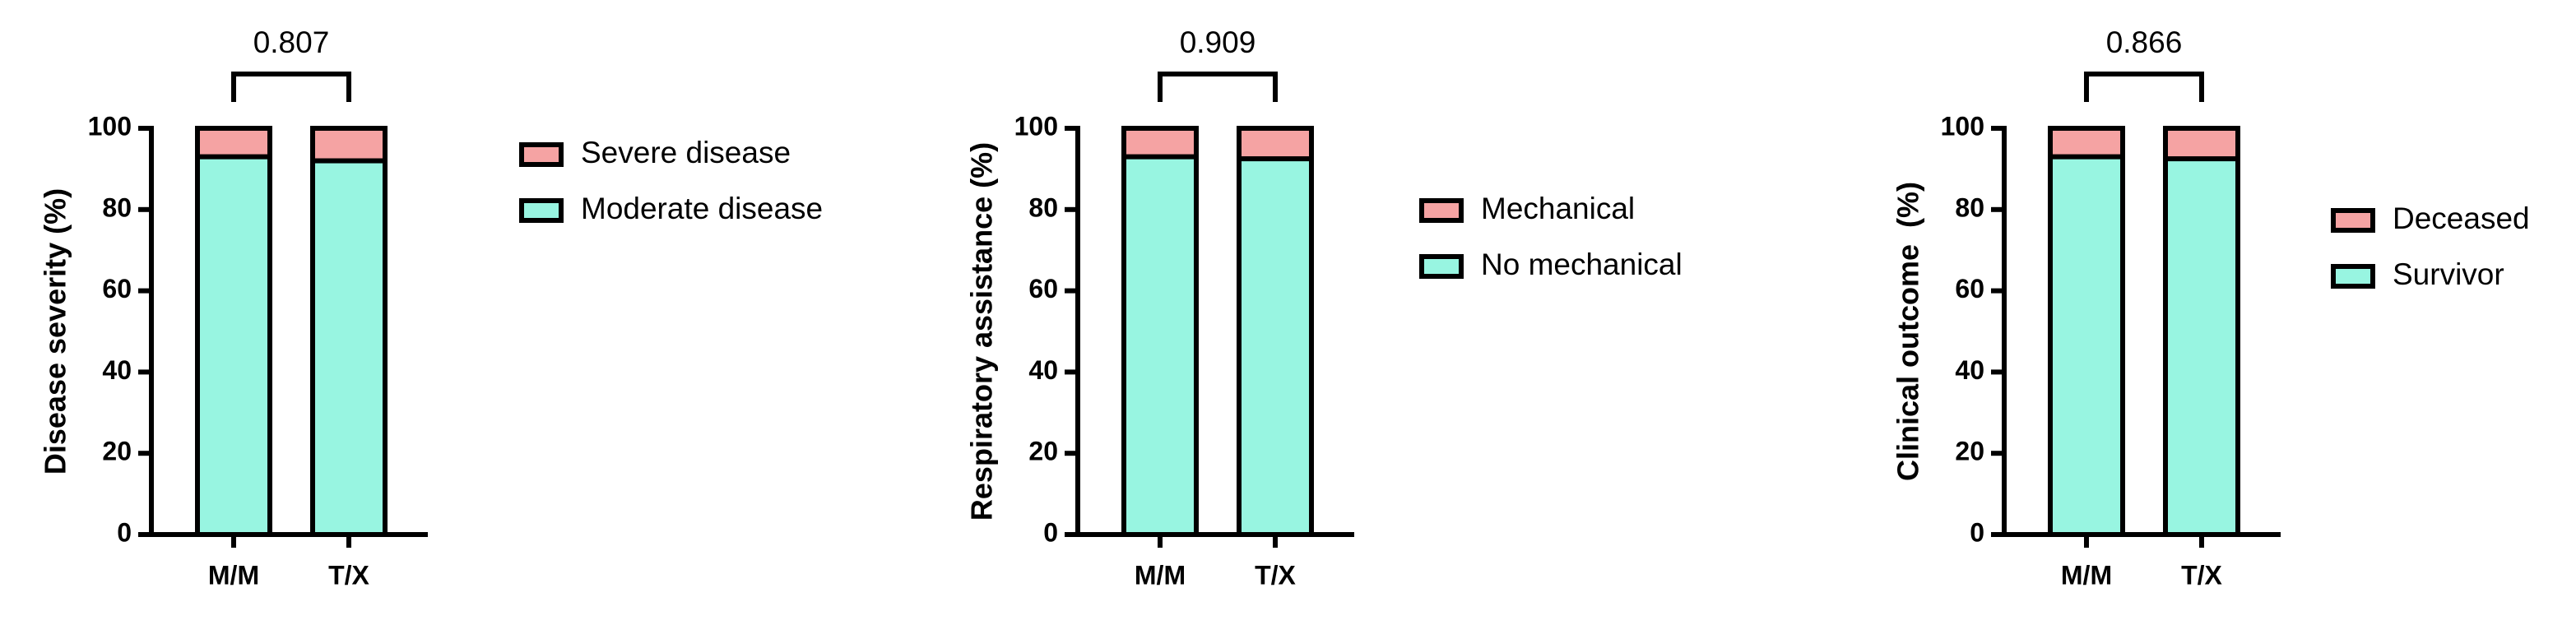 This screenshot has height=625, width=2576. I want to click on legend-label: Mechanical, so click(1558, 208).